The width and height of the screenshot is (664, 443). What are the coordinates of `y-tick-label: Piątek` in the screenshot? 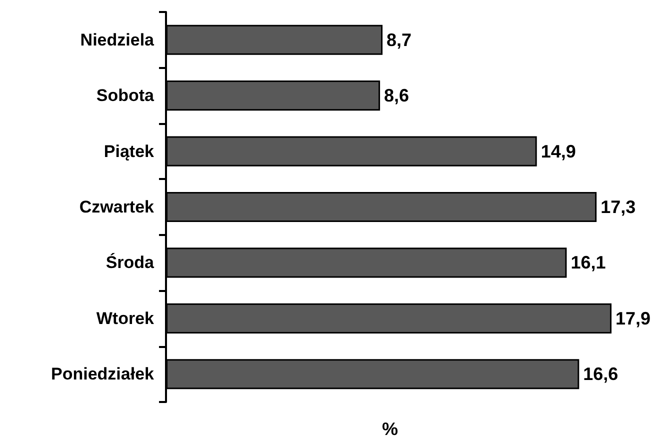 It's located at (129, 151).